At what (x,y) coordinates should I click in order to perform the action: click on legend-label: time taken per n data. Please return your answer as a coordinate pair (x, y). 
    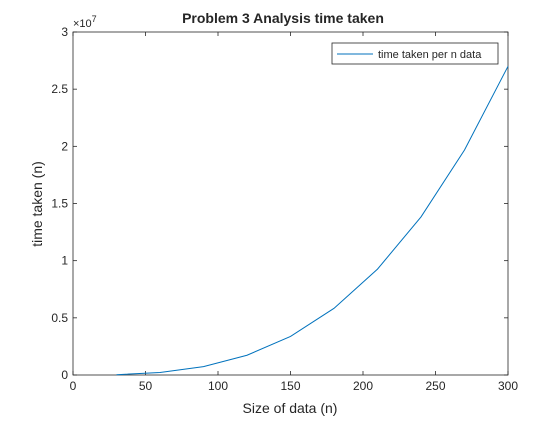
    Looking at the image, I should click on (430, 55).